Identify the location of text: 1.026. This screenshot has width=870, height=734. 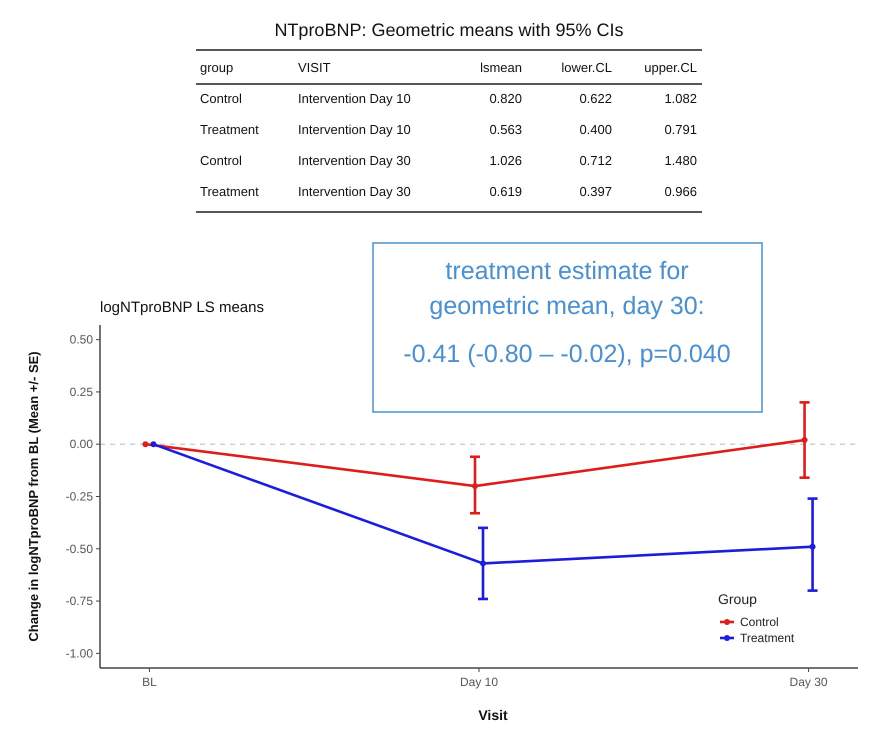
(505, 160).